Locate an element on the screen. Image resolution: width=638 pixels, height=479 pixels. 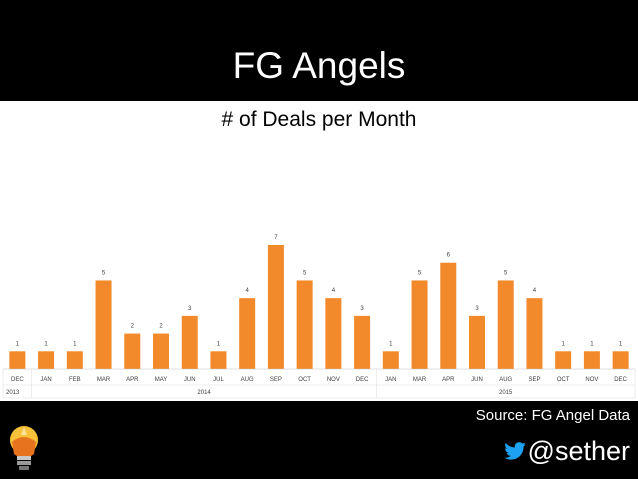
data-label: 6 is located at coordinates (449, 256).